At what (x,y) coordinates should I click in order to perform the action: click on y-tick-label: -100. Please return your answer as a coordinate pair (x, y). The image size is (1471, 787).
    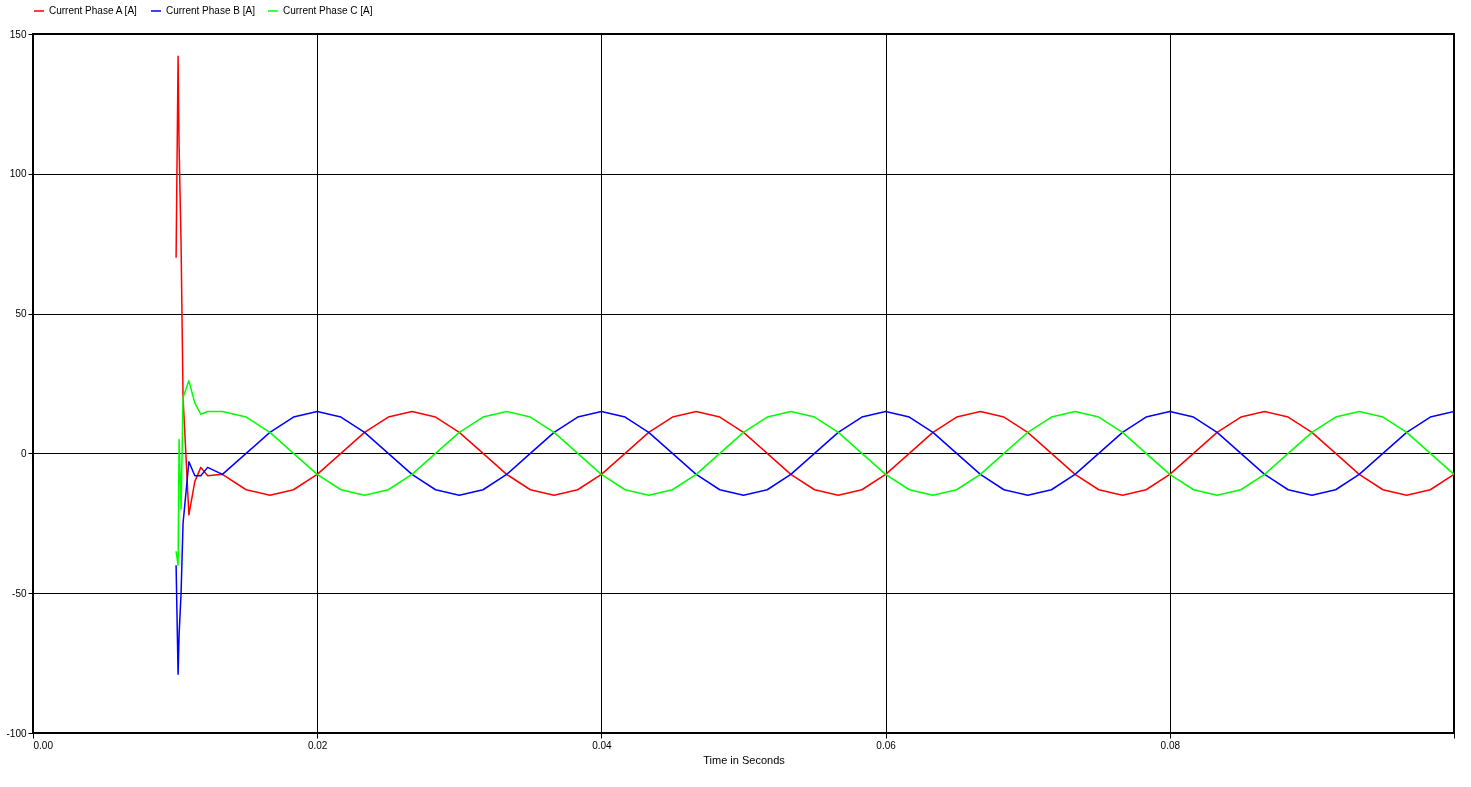
    Looking at the image, I should click on (16, 733).